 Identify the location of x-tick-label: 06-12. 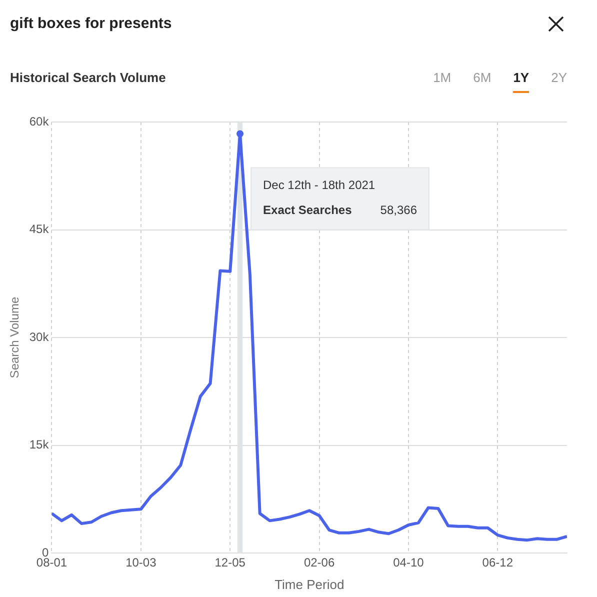
(498, 563).